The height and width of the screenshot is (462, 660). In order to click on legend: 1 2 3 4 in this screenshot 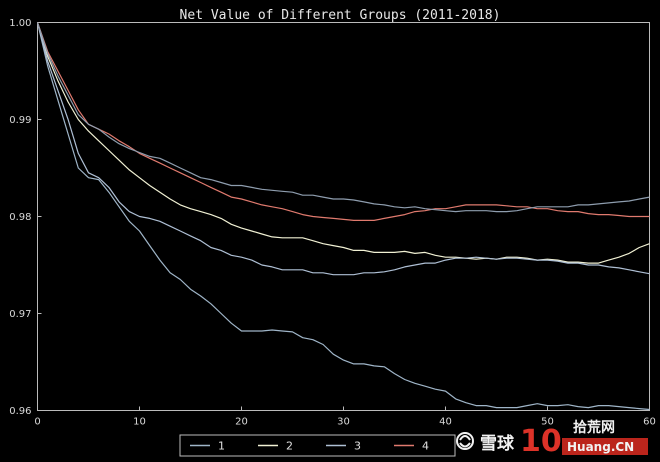, I will do `click(317, 445)`.